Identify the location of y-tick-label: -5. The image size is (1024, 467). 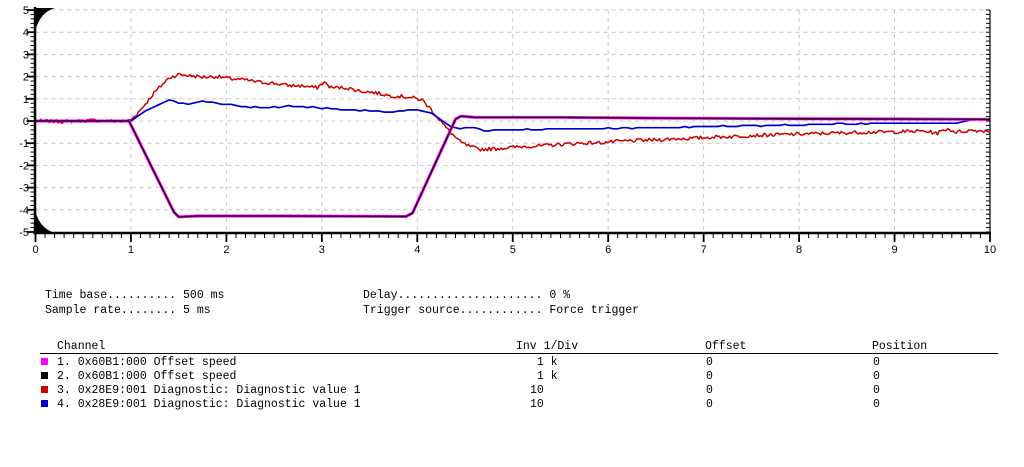
(24, 233).